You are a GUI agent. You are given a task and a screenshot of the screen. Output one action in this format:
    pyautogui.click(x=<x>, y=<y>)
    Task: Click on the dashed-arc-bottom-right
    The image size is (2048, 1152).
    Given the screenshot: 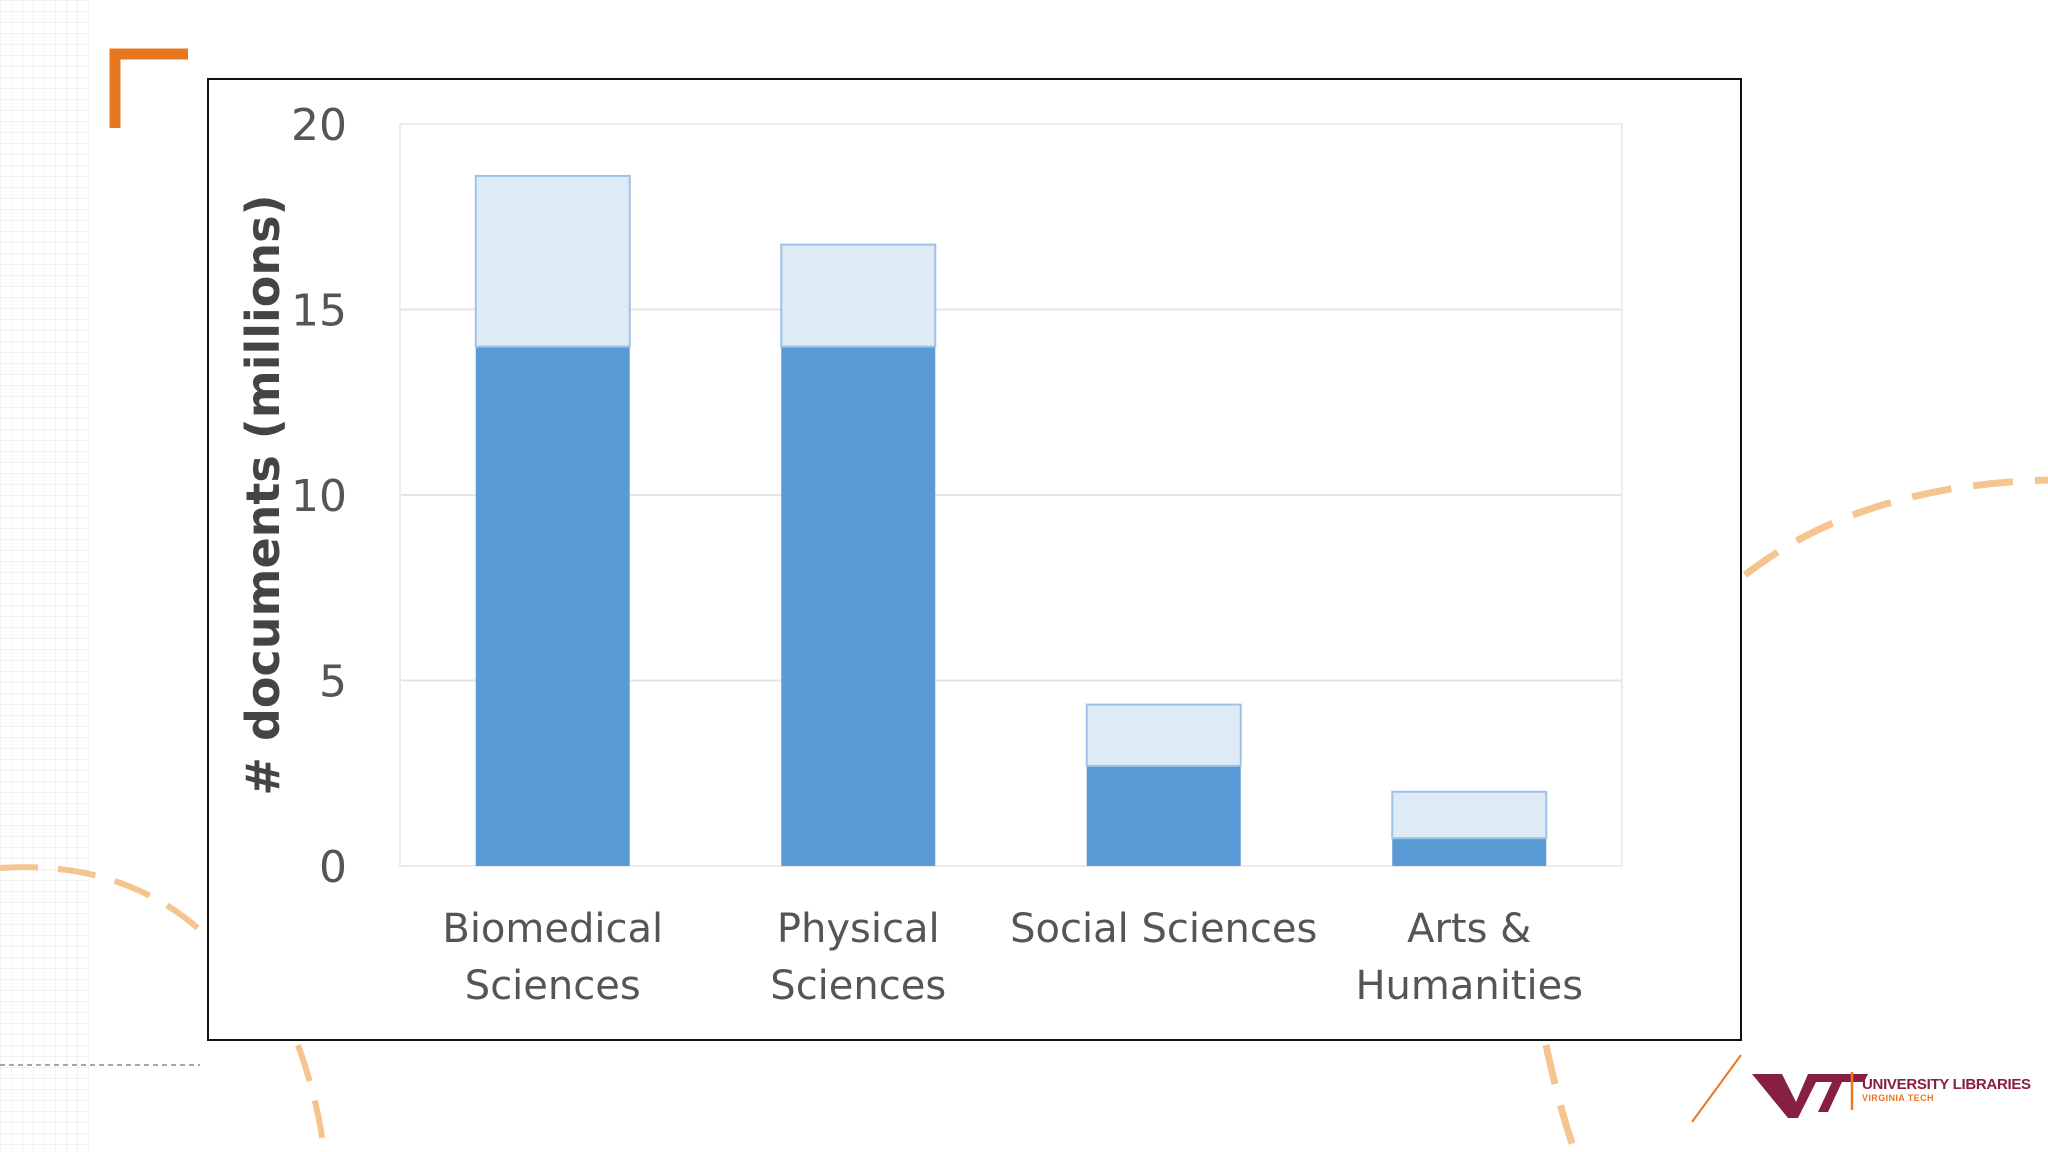 What is the action you would take?
    pyautogui.click(x=1560, y=1098)
    